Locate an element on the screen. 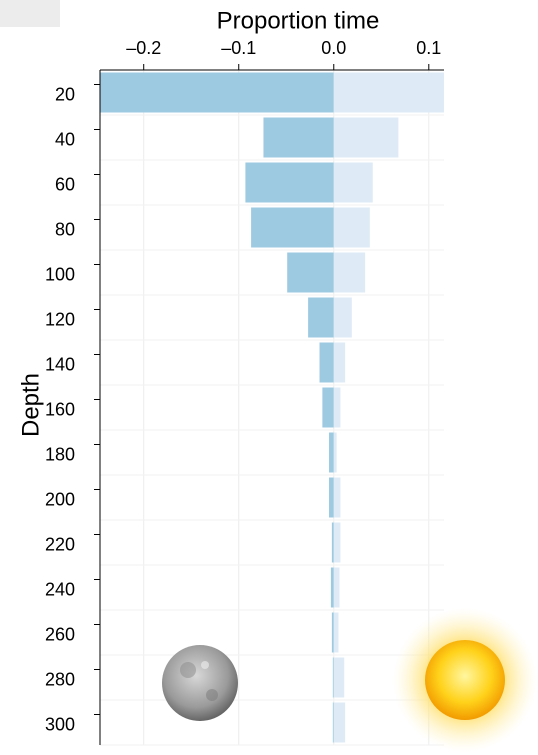  y-tick-label: 240 is located at coordinates (60, 589).